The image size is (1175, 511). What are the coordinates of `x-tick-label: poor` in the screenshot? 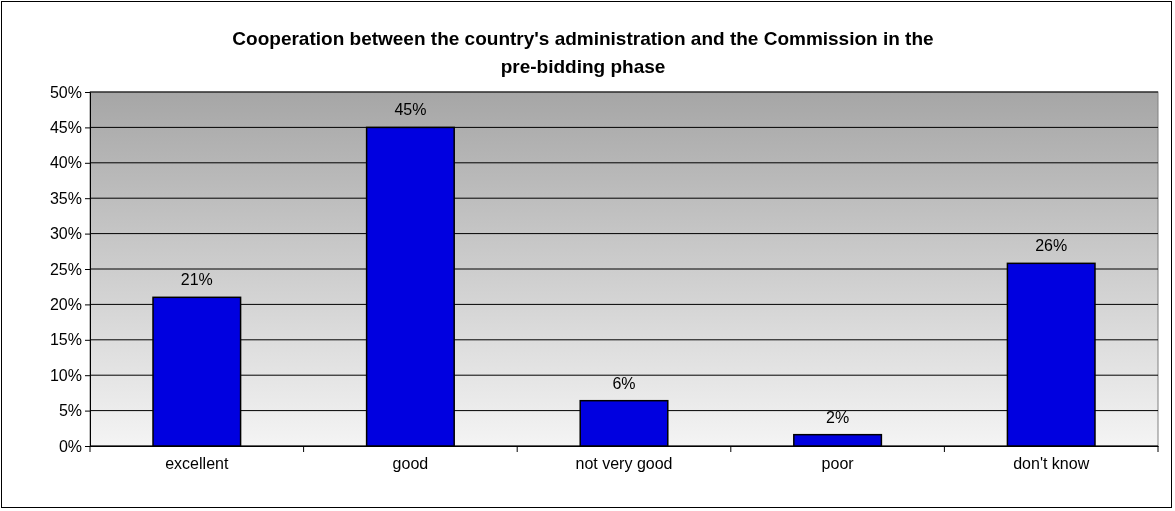 It's located at (838, 464).